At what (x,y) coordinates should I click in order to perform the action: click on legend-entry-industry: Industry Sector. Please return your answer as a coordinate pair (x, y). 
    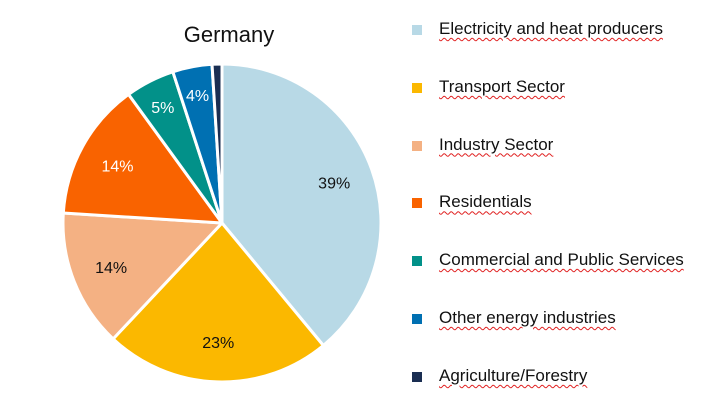
    Looking at the image, I should click on (562, 157).